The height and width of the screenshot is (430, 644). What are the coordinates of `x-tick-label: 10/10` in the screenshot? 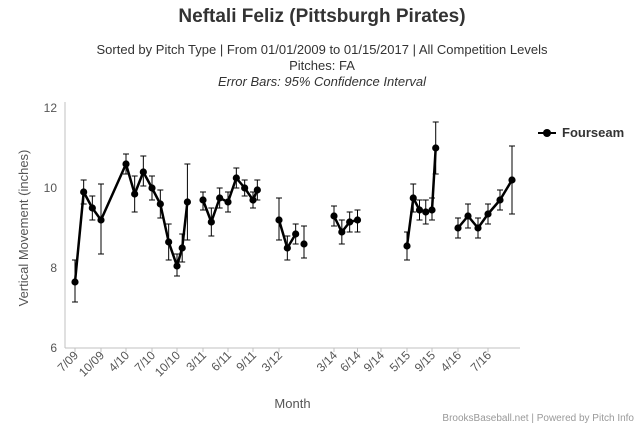 It's located at (167, 363).